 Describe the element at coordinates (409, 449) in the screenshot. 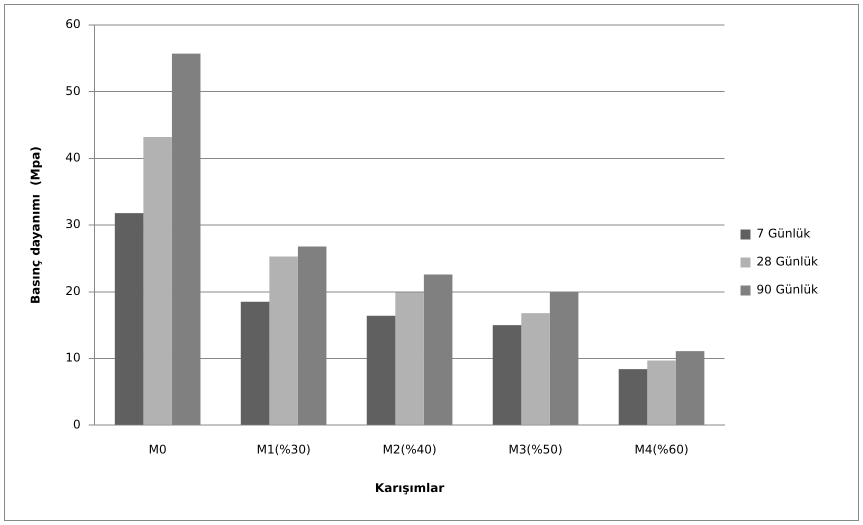

I see `x-tick-label: M2(%40)` at that location.